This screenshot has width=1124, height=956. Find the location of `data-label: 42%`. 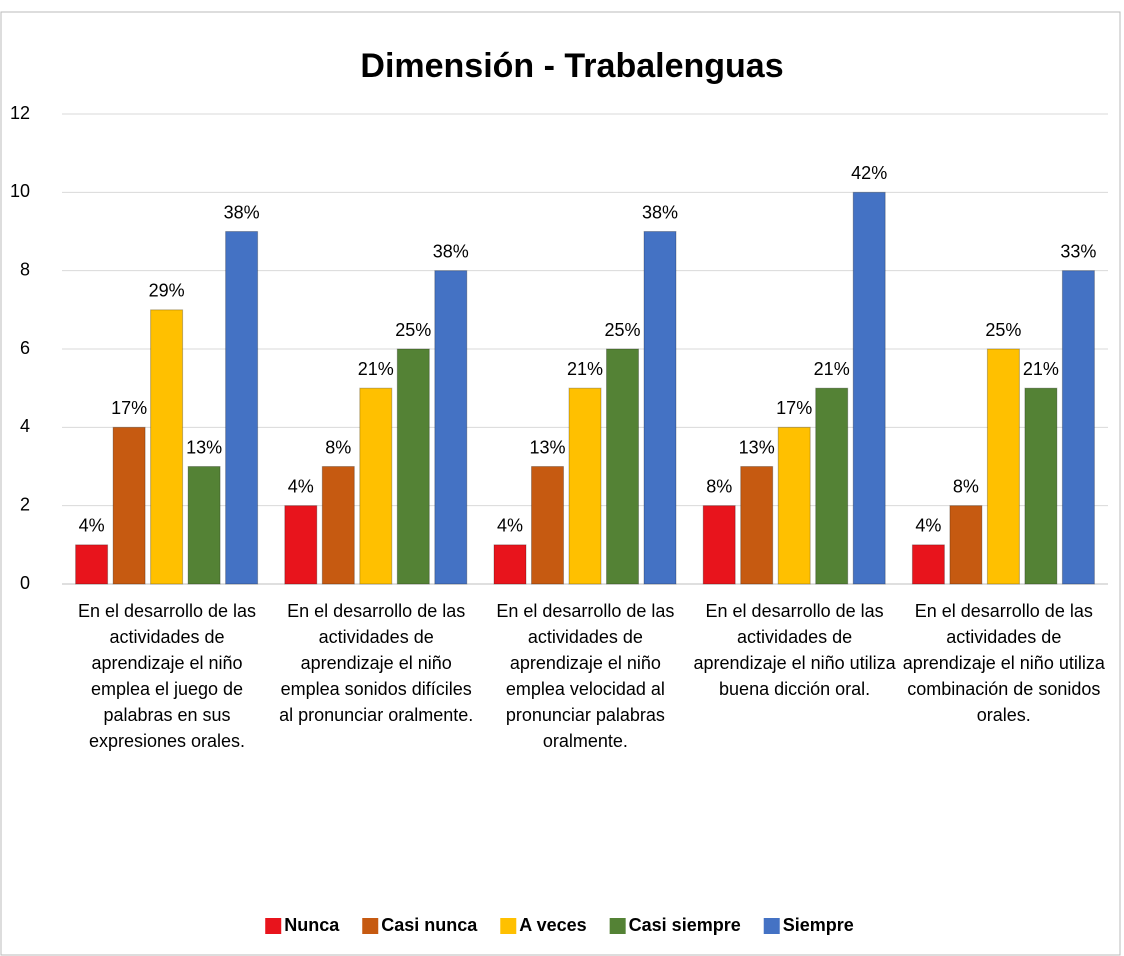

data-label: 42% is located at coordinates (869, 173).